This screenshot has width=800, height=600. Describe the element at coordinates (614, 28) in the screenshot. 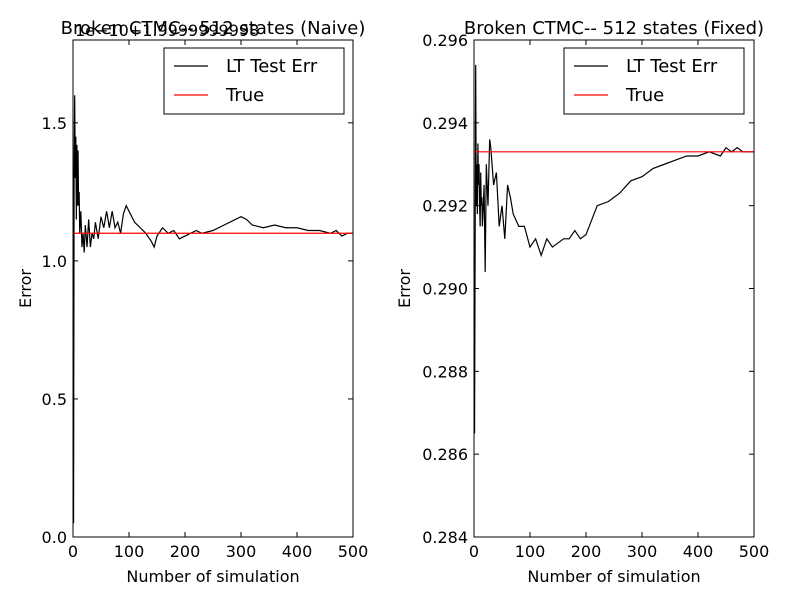

I see `fixed-chart-title: Broken CTMC-- 512 states (Fixed)` at that location.